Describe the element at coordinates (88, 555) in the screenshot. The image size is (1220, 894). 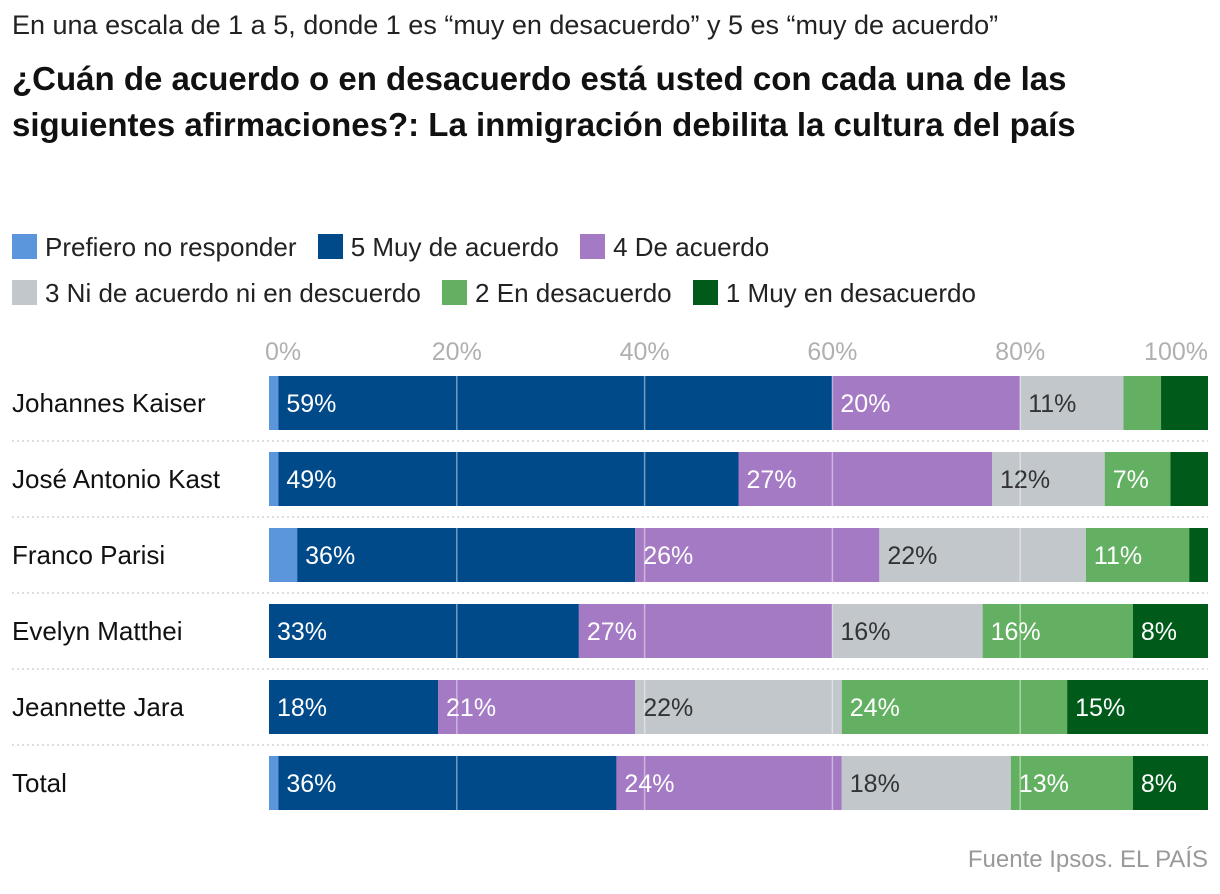
I see `category-label: Franco Parisi` at that location.